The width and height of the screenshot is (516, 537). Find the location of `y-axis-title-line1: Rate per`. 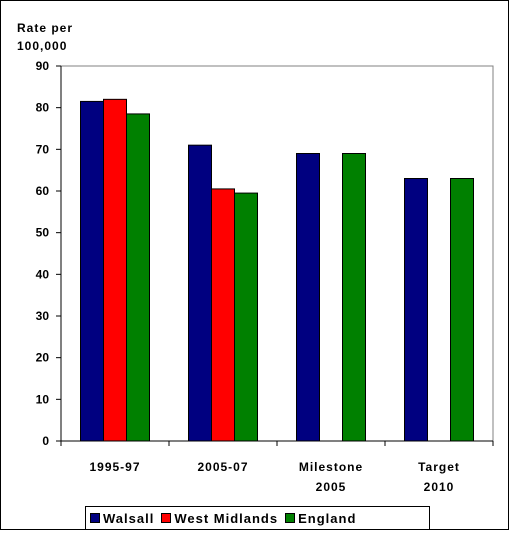

y-axis-title-line1: Rate per is located at coordinates (45, 28).